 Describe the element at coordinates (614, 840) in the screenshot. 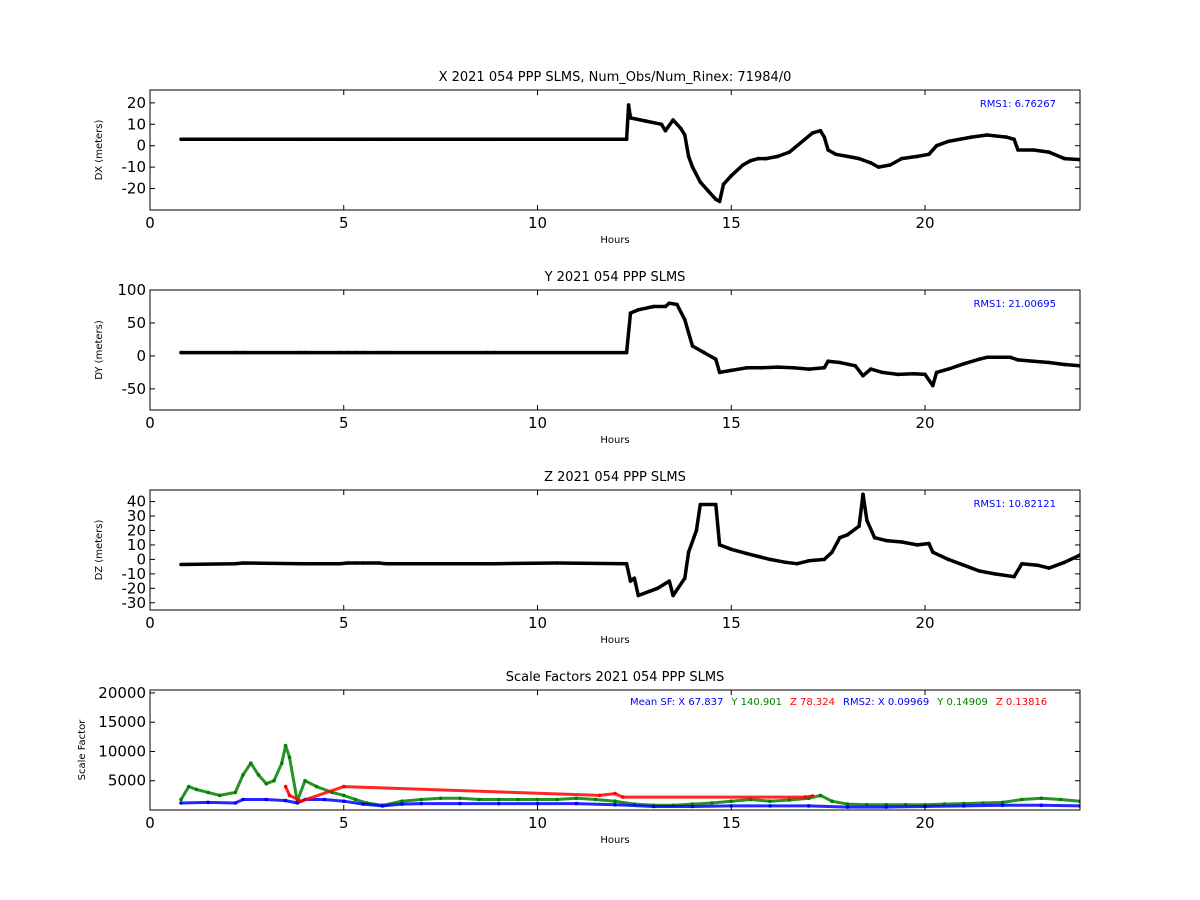

I see `x-axis-label: Hours` at that location.